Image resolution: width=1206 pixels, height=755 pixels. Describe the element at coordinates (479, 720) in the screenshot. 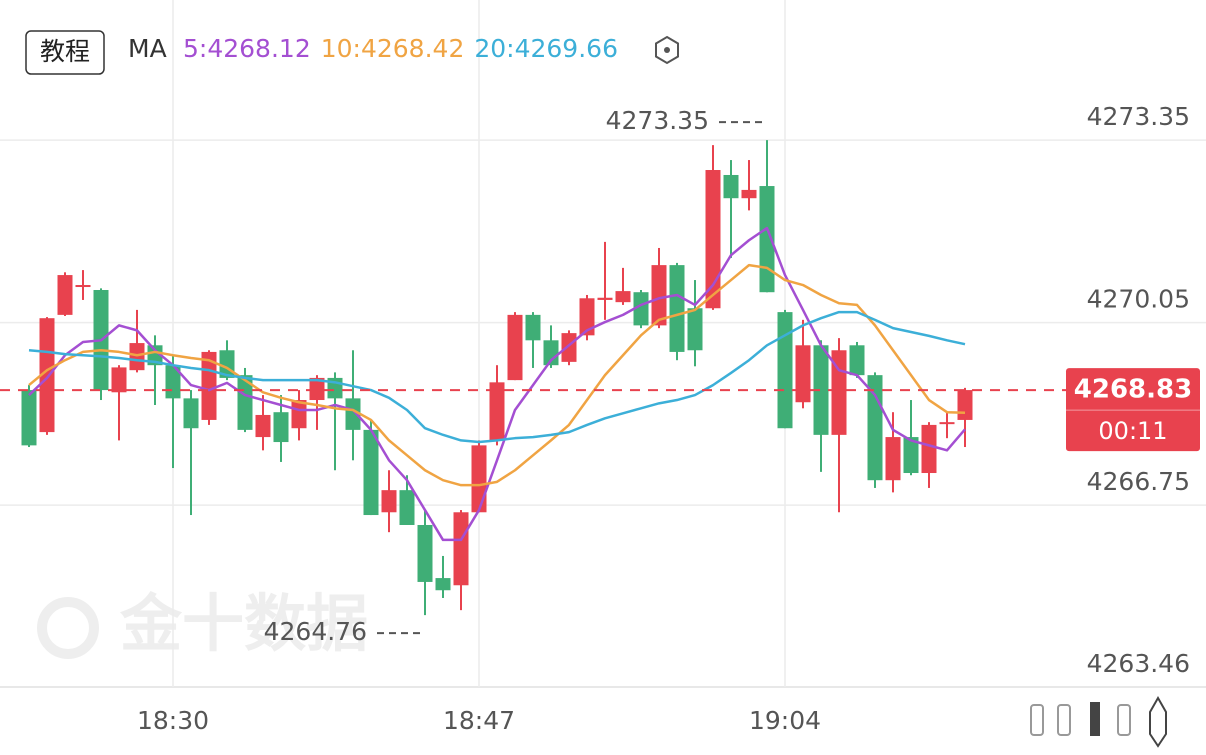

I see `x-tick-label: 18:47` at that location.